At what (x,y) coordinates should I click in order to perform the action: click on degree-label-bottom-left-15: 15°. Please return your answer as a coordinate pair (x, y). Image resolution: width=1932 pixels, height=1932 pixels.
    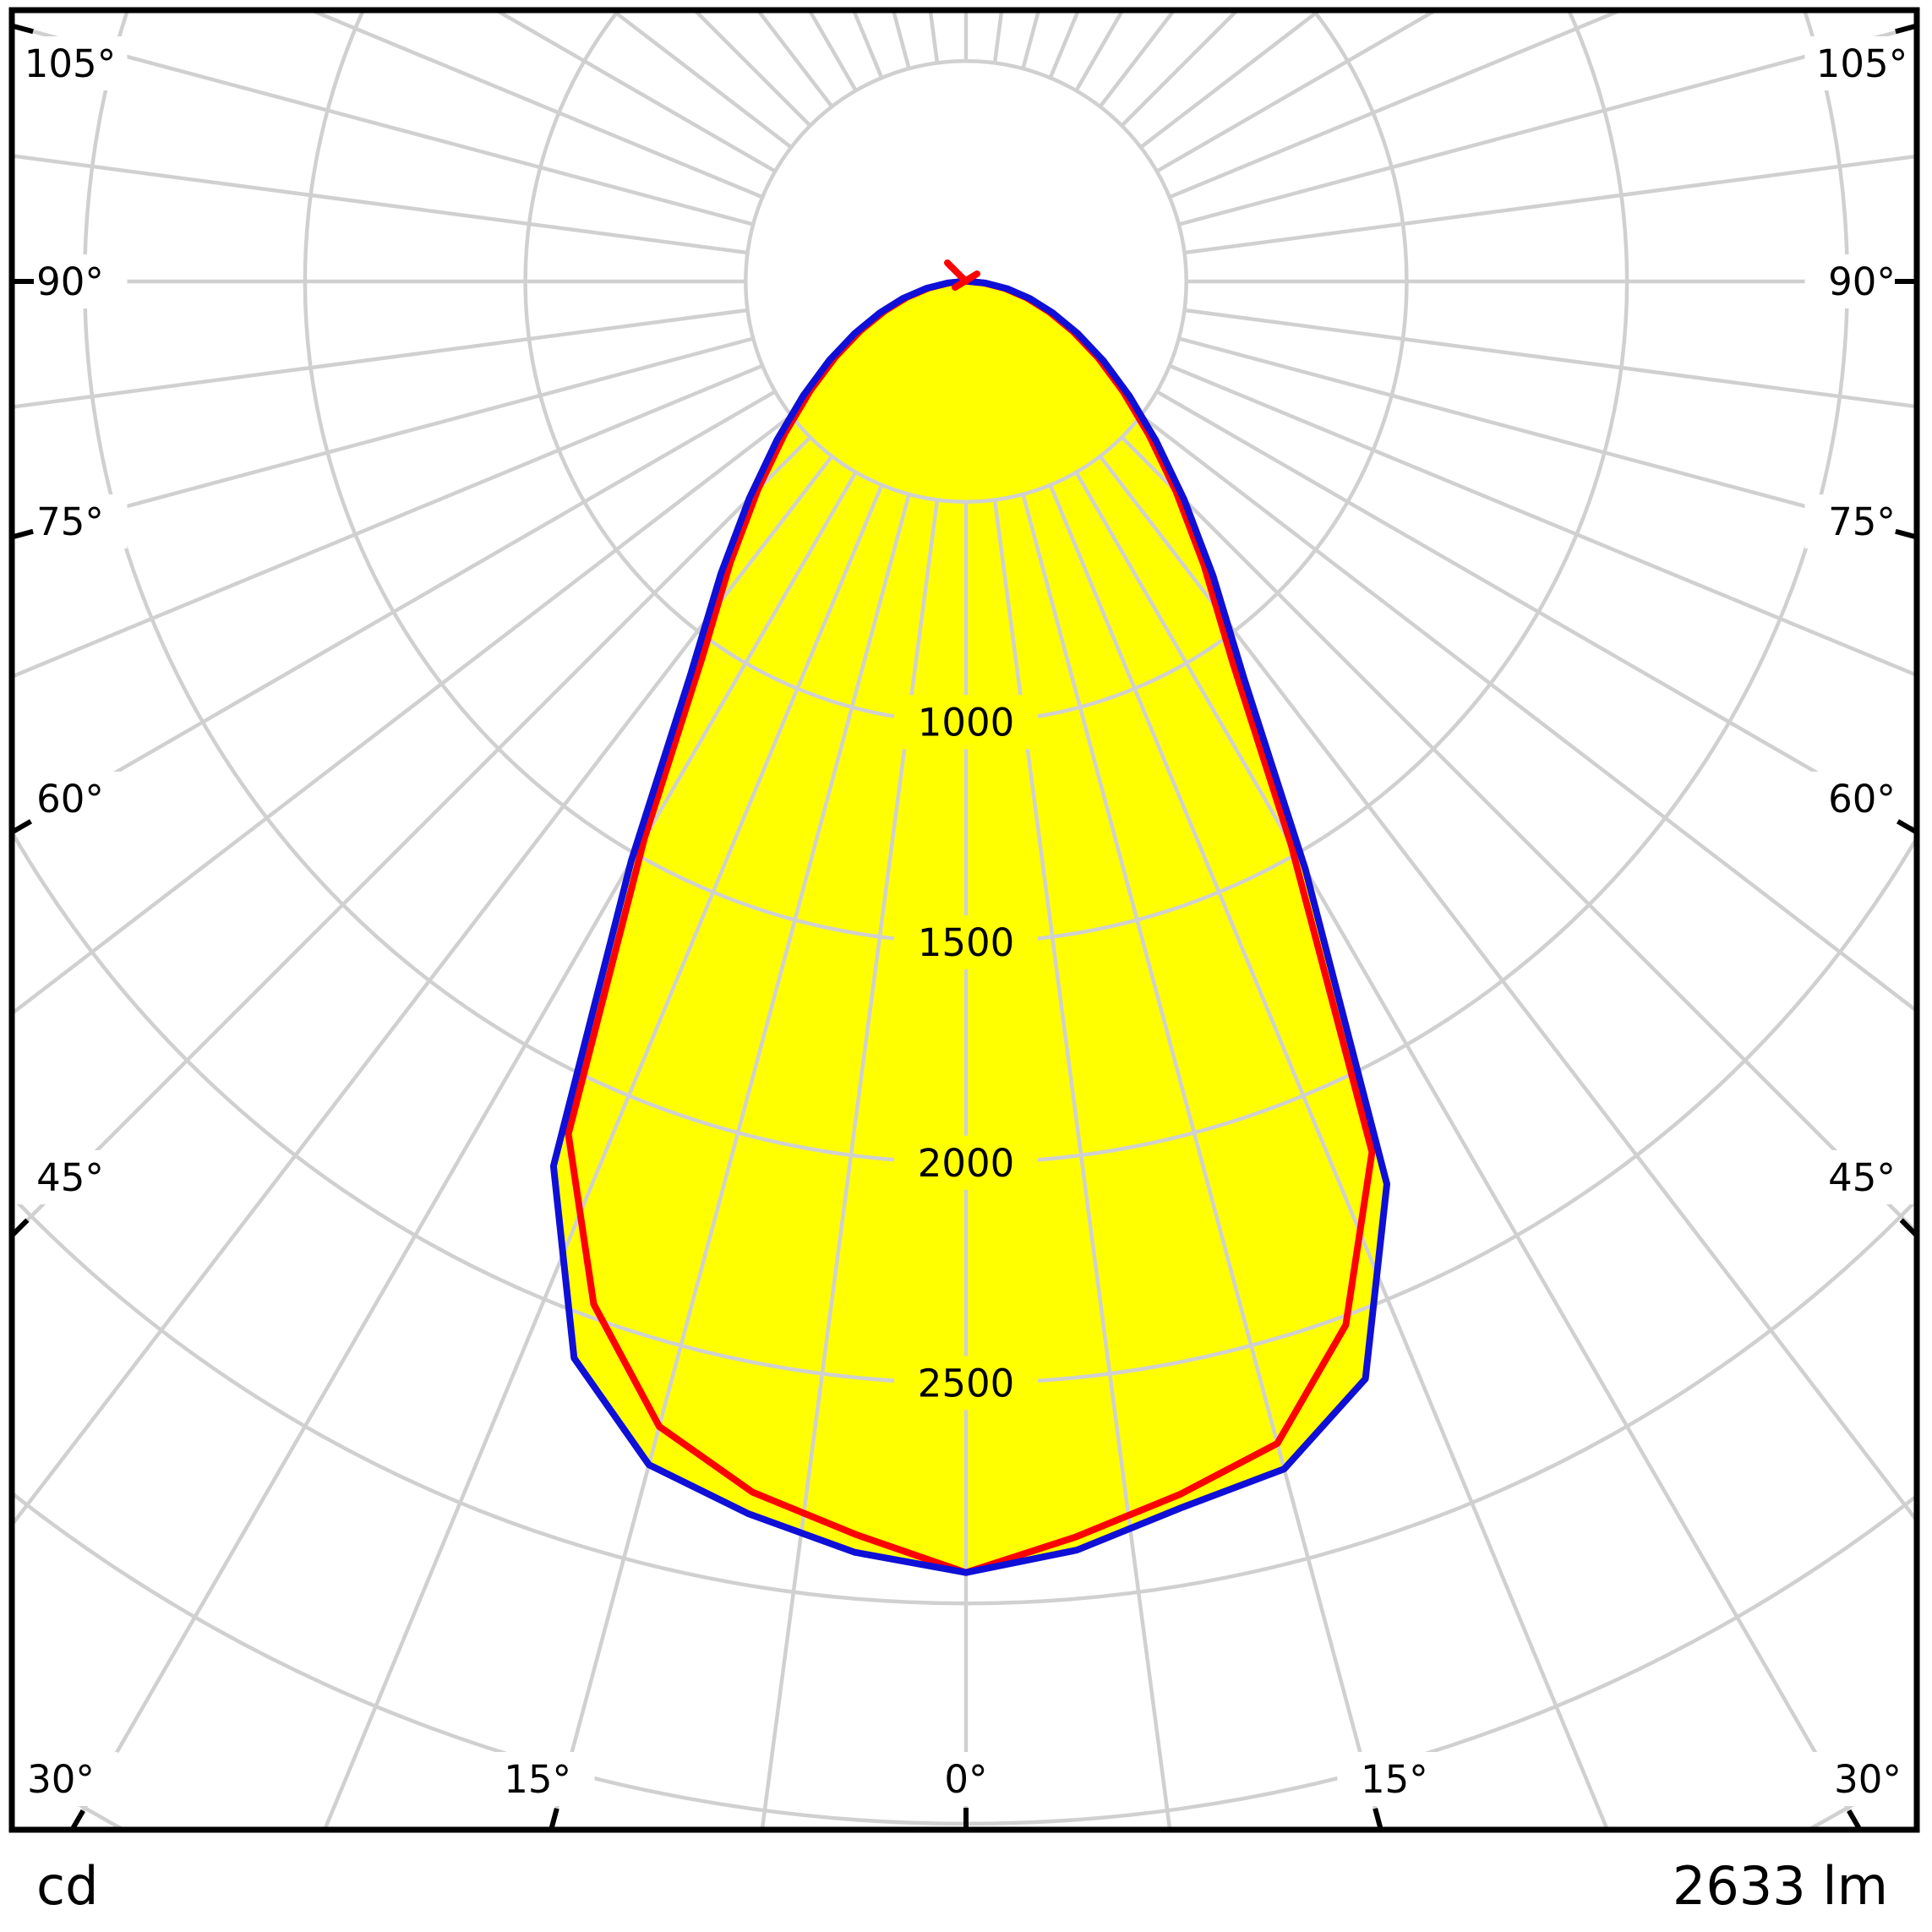
    Looking at the image, I should click on (537, 1780).